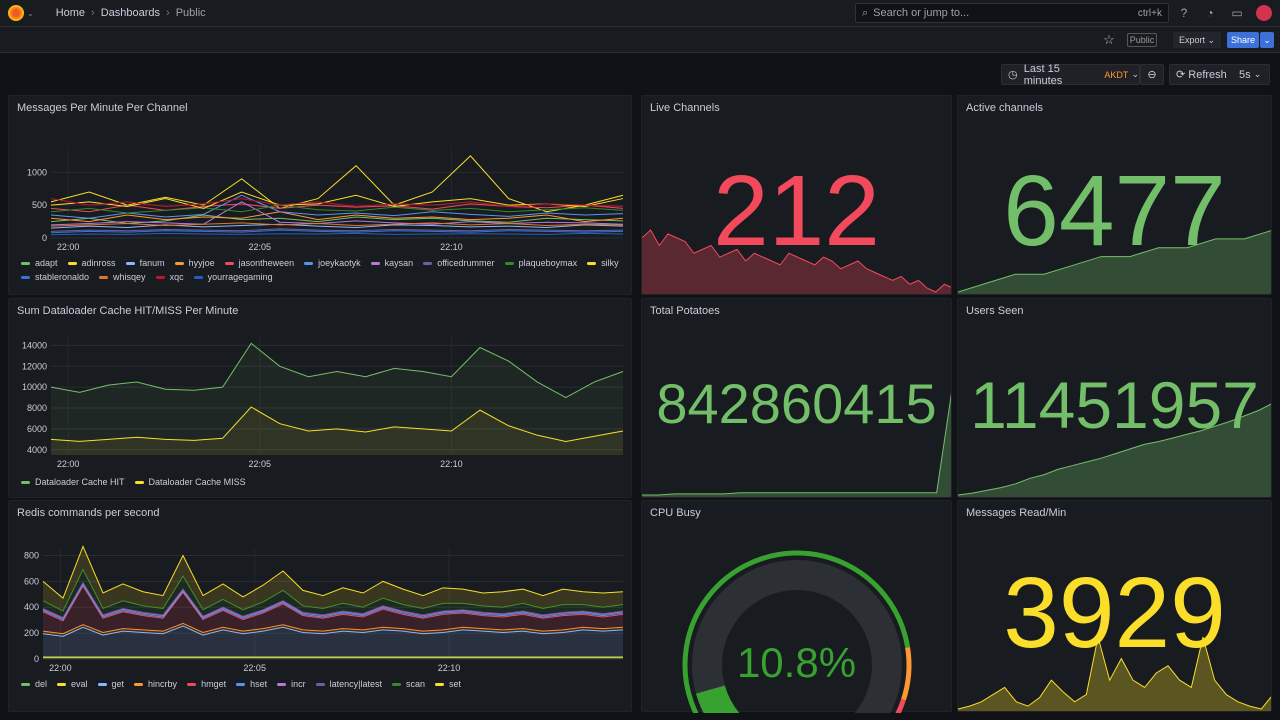  Describe the element at coordinates (34, 366) in the screenshot. I see `y-tick-label: 12000` at that location.